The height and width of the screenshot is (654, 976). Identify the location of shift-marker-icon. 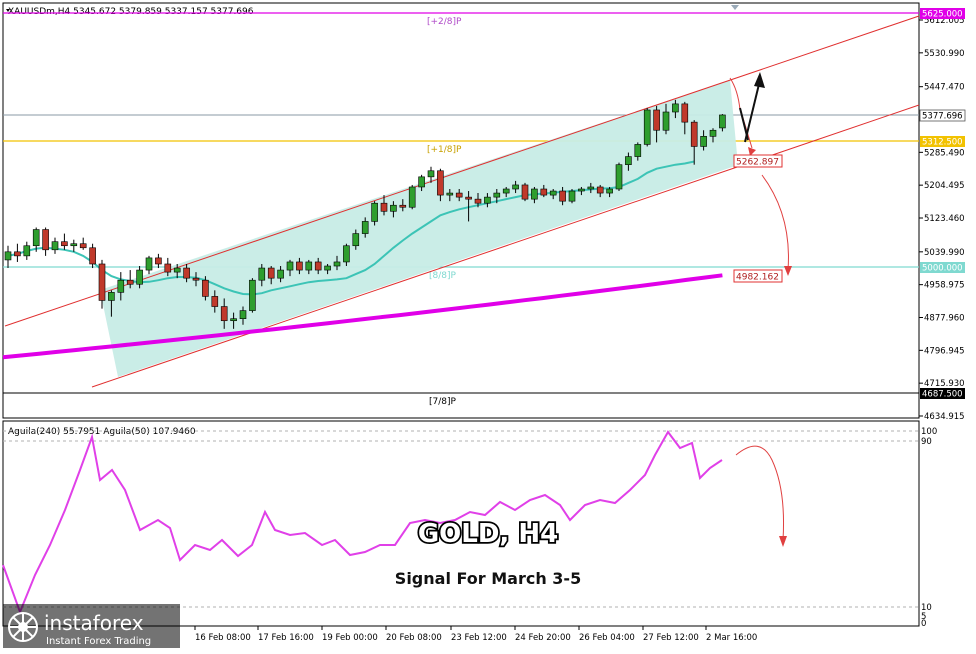
(735, 7).